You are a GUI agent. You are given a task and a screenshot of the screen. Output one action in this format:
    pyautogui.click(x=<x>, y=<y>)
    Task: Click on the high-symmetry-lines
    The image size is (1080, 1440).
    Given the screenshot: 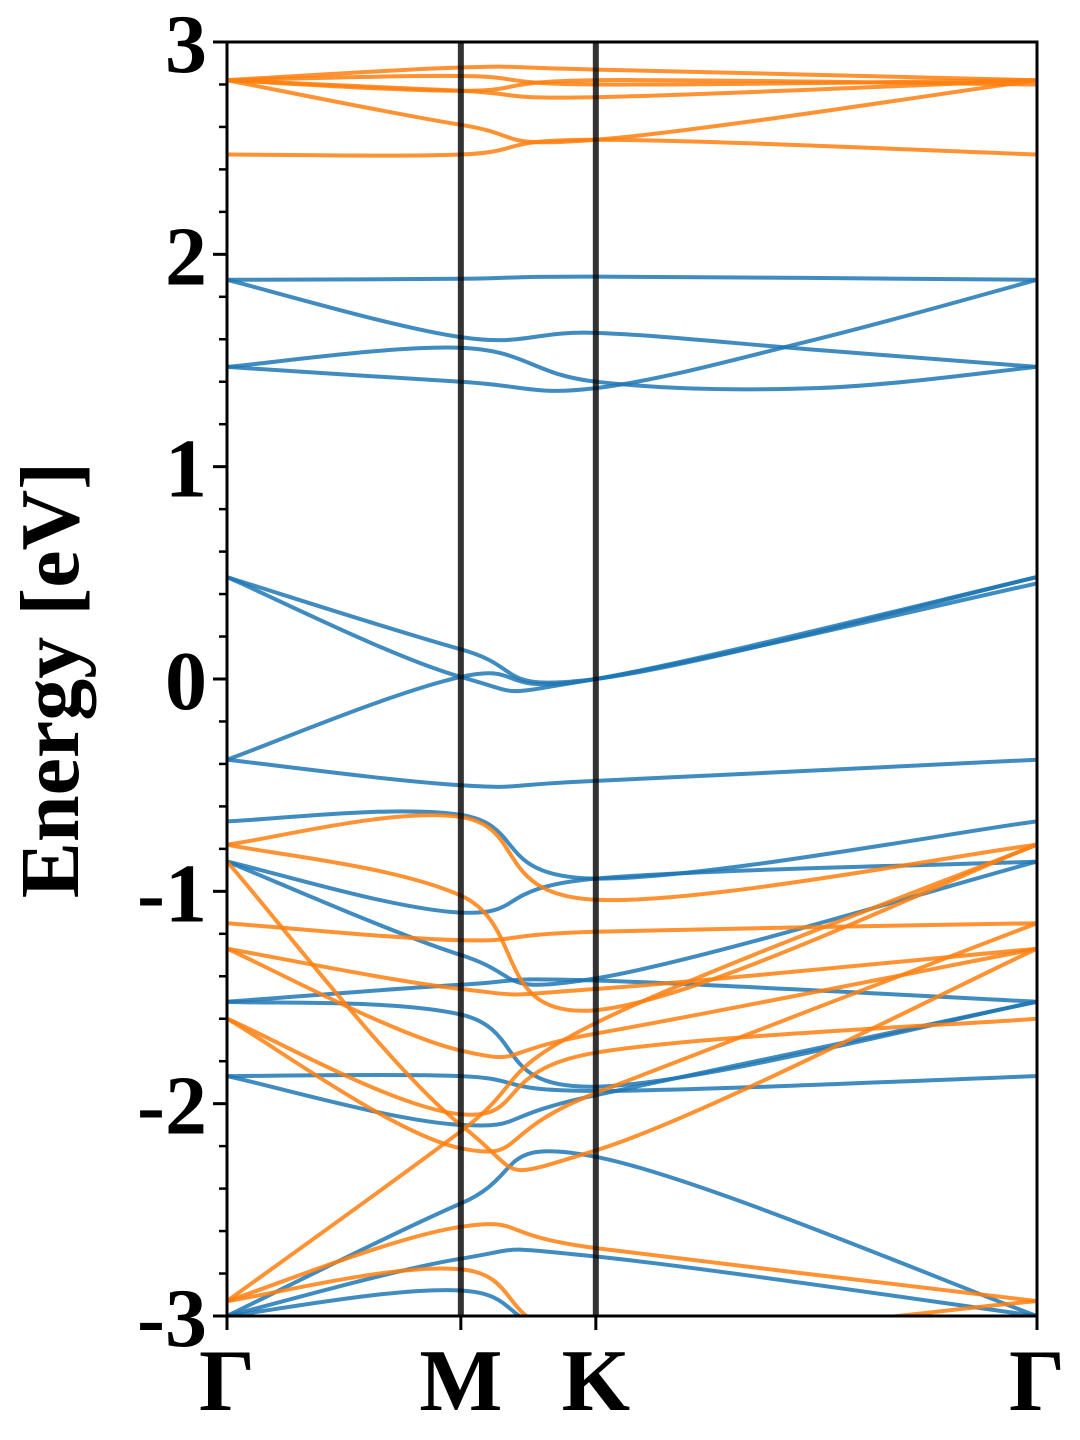 What is the action you would take?
    pyautogui.click(x=528, y=679)
    